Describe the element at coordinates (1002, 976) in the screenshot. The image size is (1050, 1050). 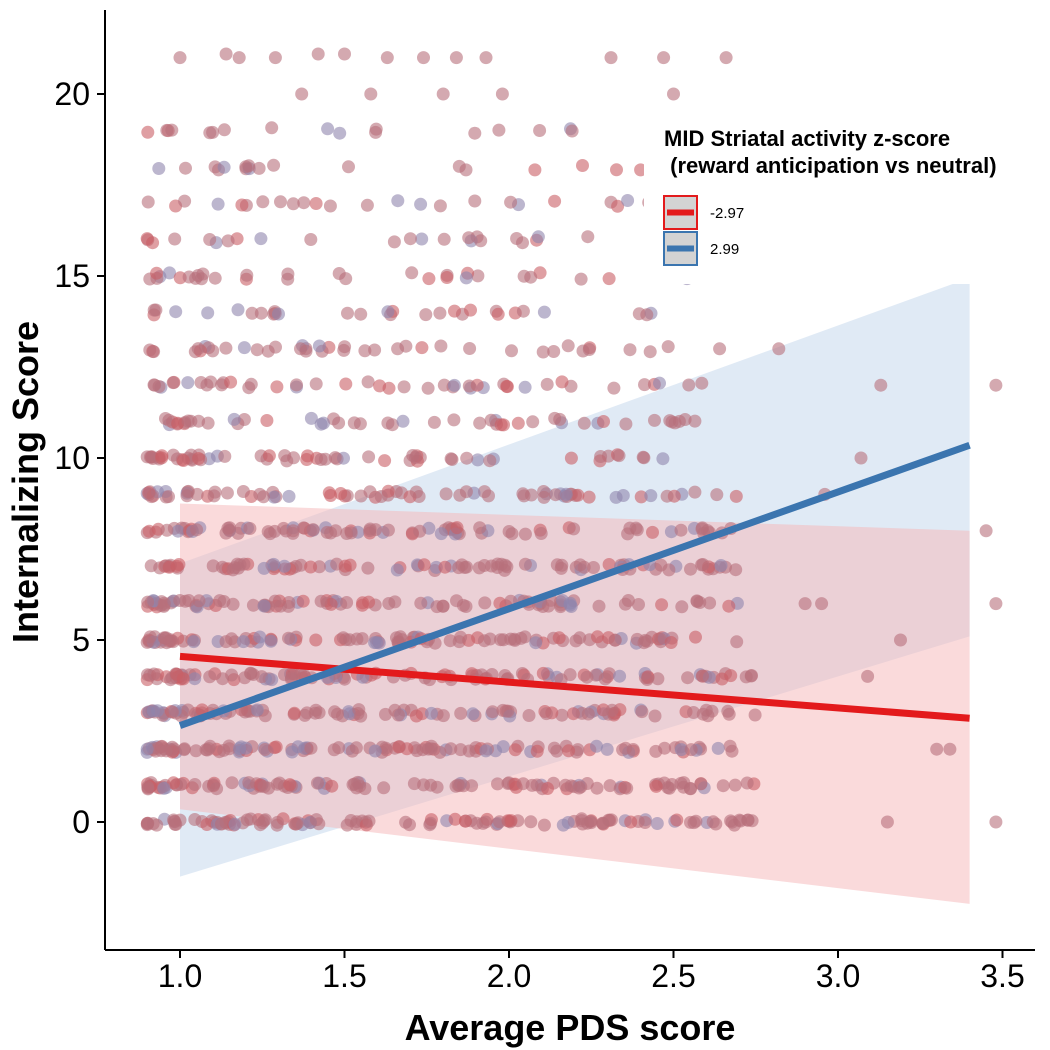
I see `x-tick-label: 3.5` at that location.